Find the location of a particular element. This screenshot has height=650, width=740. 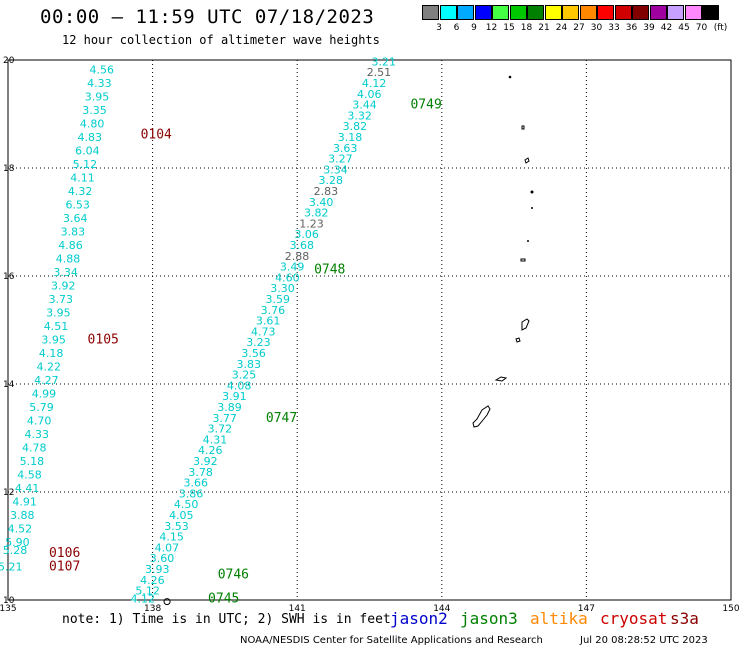

wave-height-value: 3.32 is located at coordinates (359, 115).